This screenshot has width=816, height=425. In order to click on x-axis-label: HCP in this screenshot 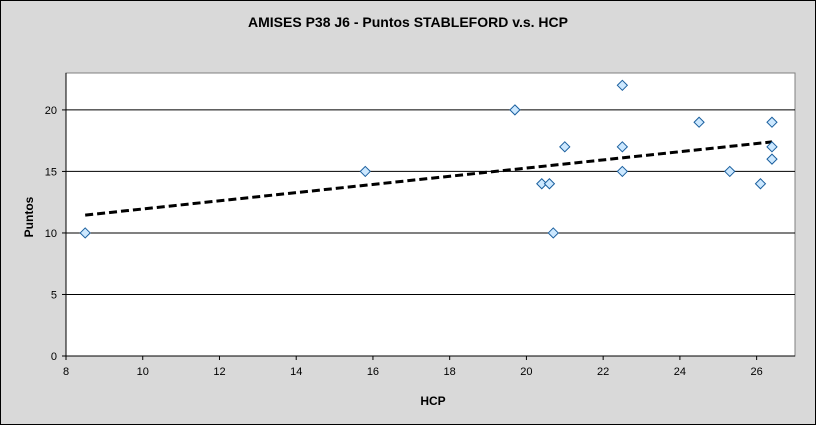, I will do `click(432, 401)`.